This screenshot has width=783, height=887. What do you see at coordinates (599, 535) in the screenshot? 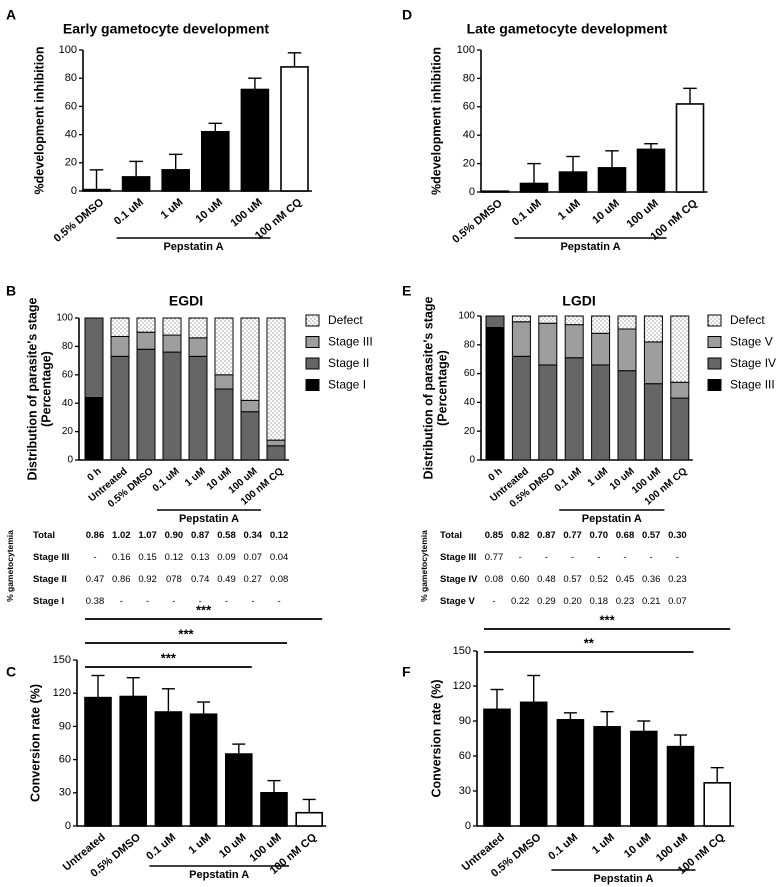
I see `table-cell: 0.70` at bounding box center [599, 535].